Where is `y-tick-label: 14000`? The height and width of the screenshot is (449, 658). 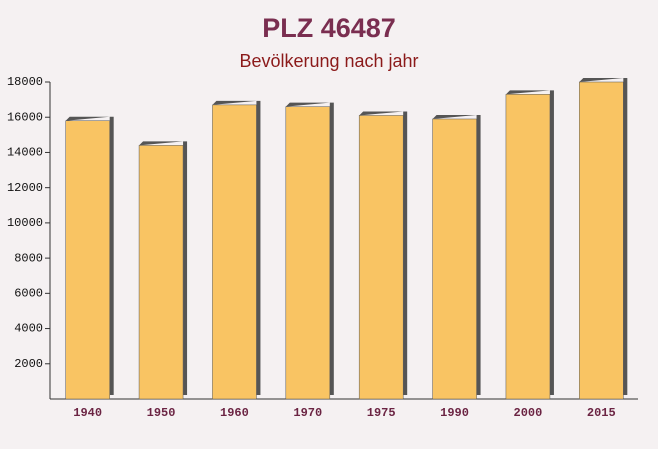
y-tick-label: 14000 is located at coordinates (25, 153).